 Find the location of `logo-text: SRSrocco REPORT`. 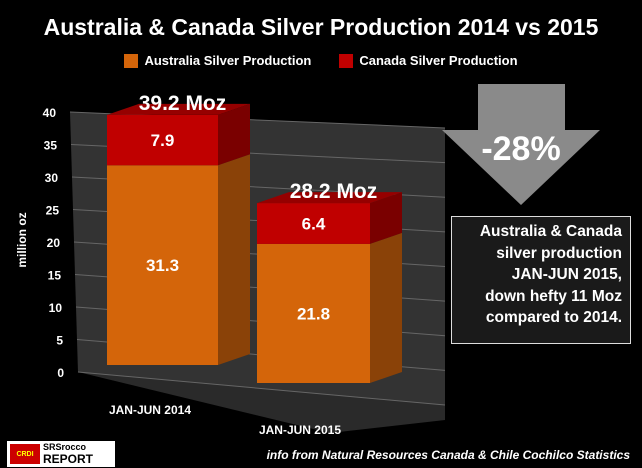

logo-text: SRSrocco REPORT is located at coordinates (68, 454).